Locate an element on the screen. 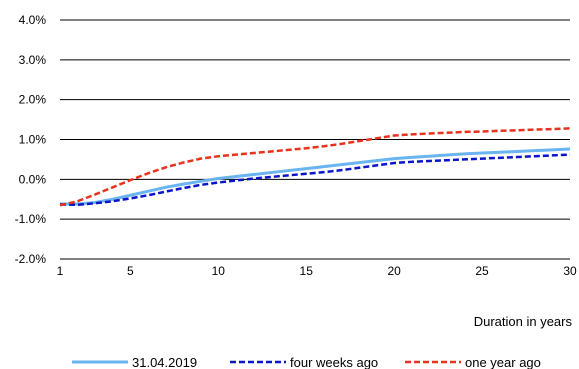 This screenshot has height=369, width=579. legend-label: four weeks ago is located at coordinates (334, 362).